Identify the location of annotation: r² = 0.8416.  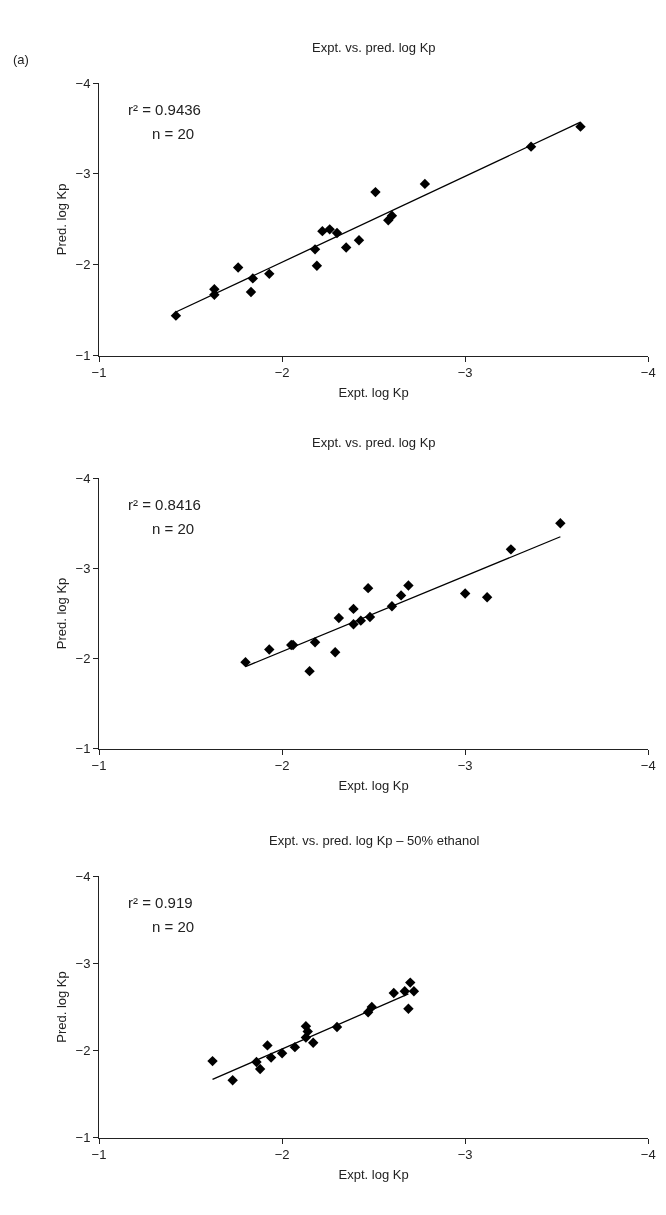
(164, 504).